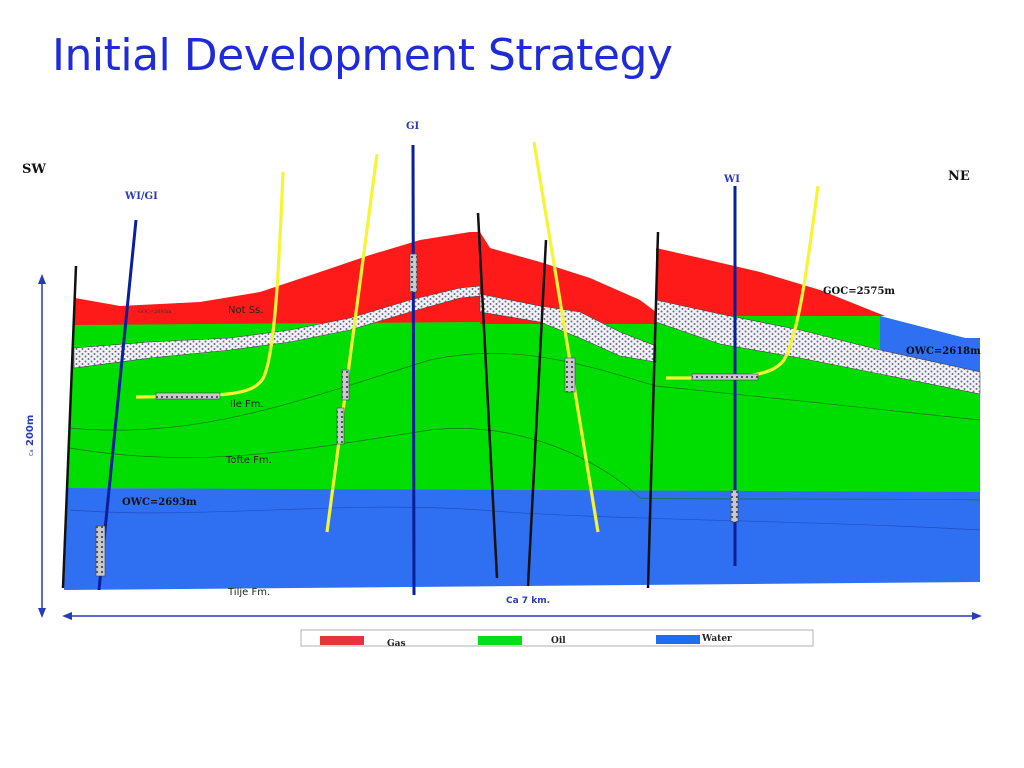 This screenshot has width=1024, height=768. I want to click on formation-ile: Ile Fm., so click(247, 404).